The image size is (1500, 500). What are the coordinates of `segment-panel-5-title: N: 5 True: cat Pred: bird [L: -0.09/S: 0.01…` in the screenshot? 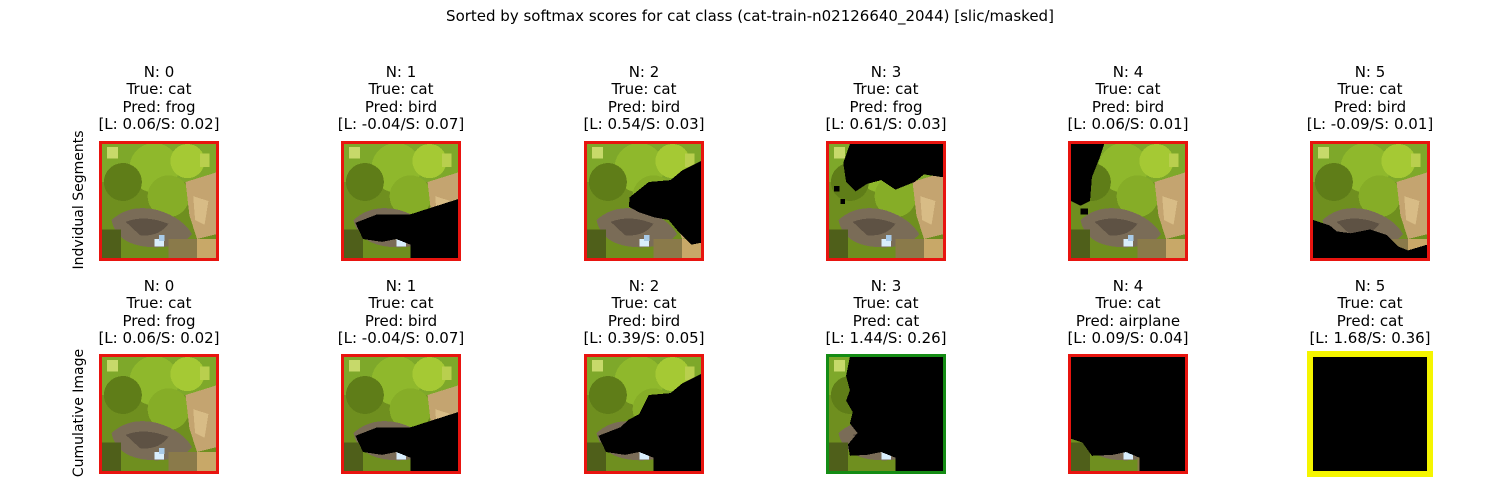 It's located at (1370, 98).